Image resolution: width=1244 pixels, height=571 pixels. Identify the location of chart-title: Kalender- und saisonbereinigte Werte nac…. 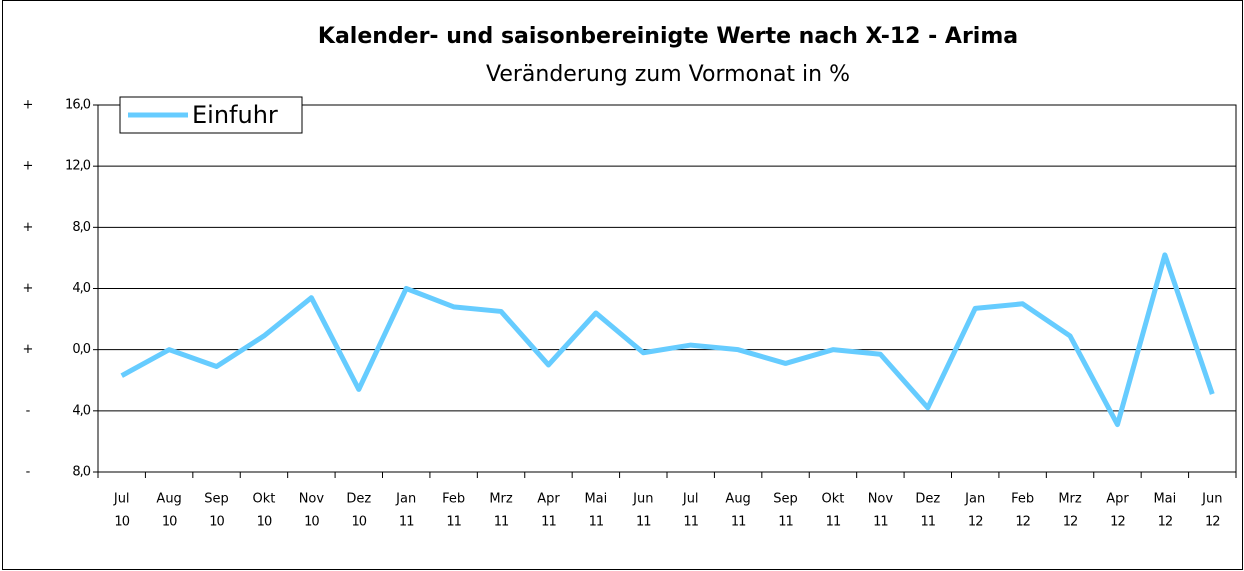
(668, 36).